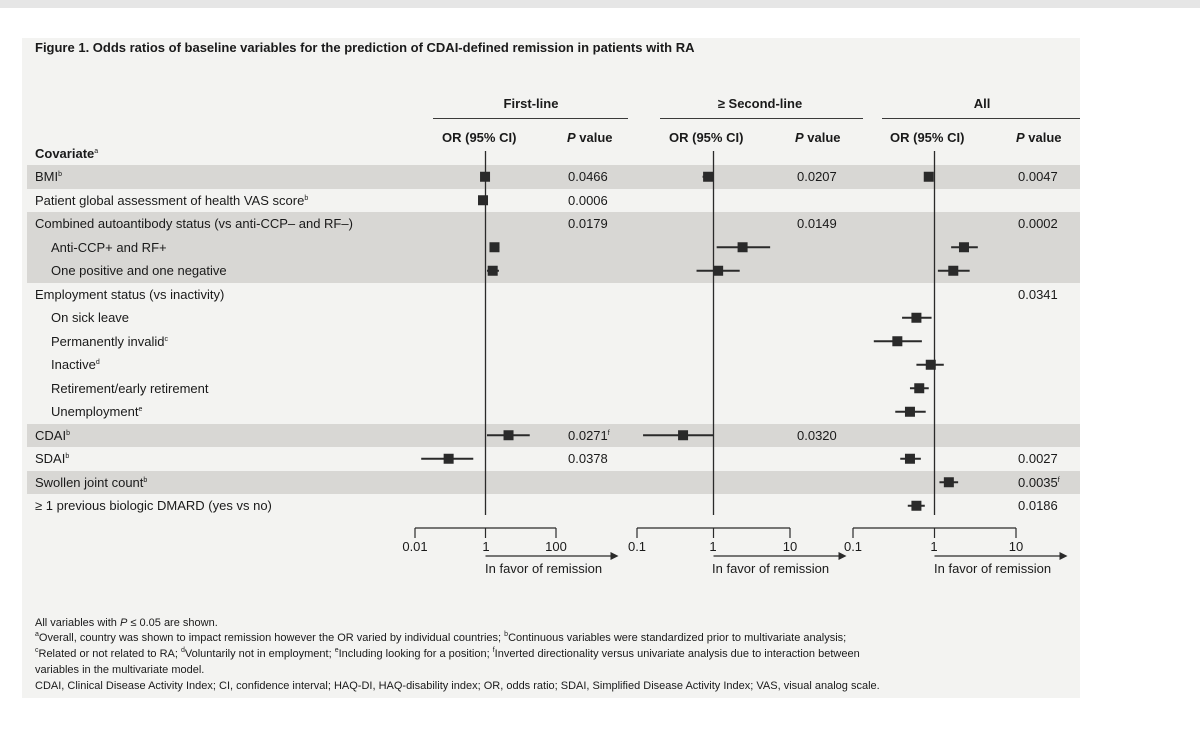 This screenshot has width=1200, height=730. I want to click on covariate-header-sup: a, so click(96, 151).